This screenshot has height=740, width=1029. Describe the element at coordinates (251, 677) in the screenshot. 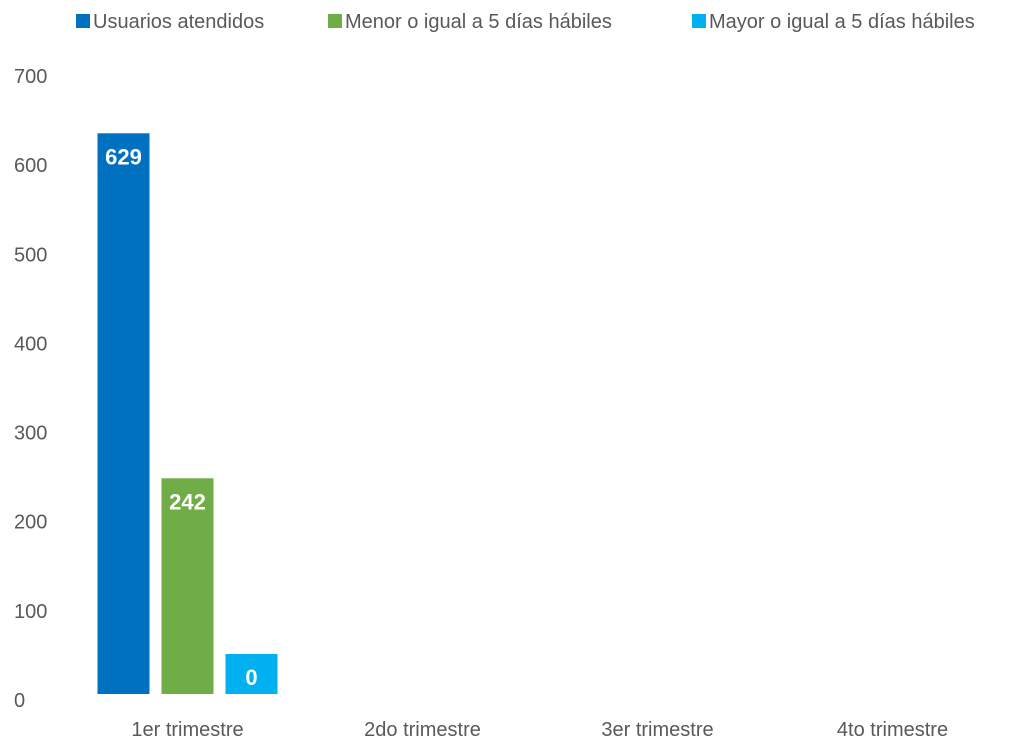

I see `data-label-series-3-1: 0` at that location.